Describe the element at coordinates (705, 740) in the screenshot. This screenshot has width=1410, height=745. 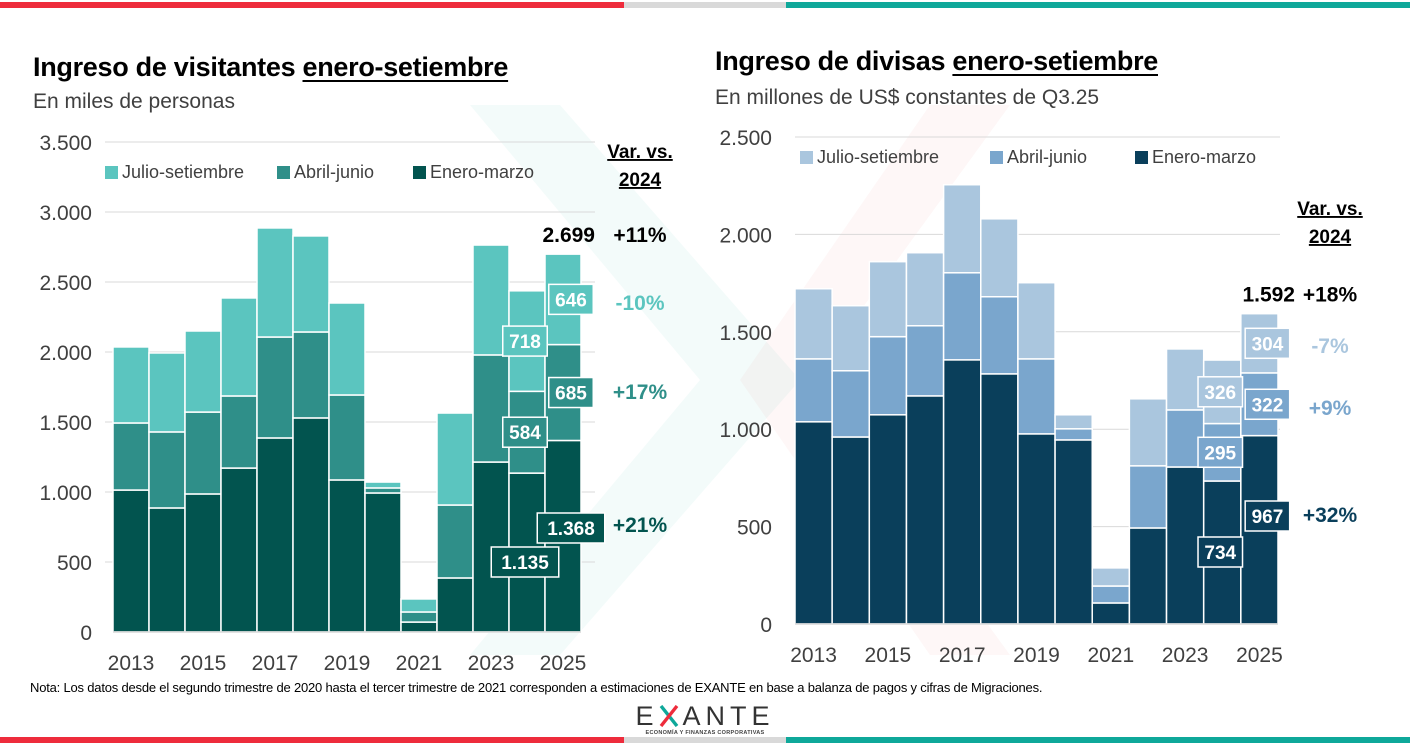
I see `bottom-bar-gray` at that location.